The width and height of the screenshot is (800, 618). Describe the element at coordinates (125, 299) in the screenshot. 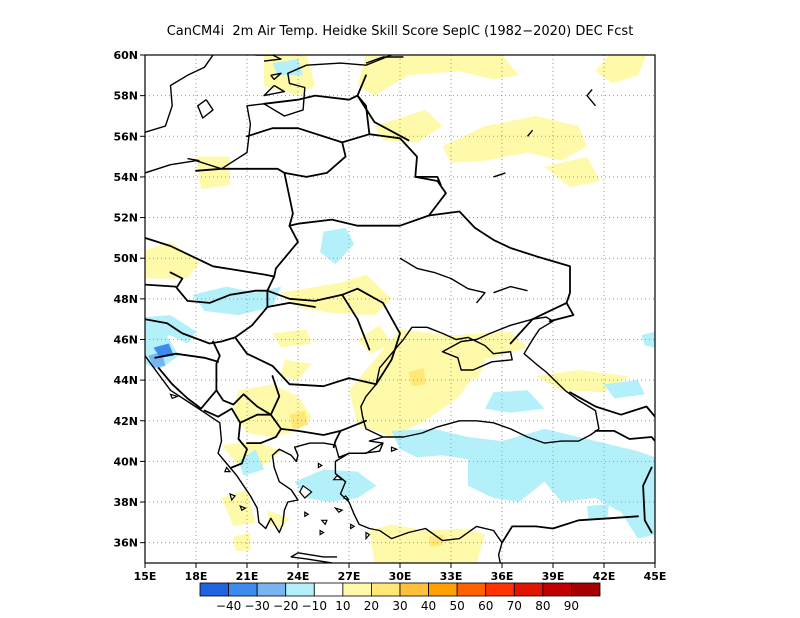

I see `lat-tick-label: 48N` at that location.